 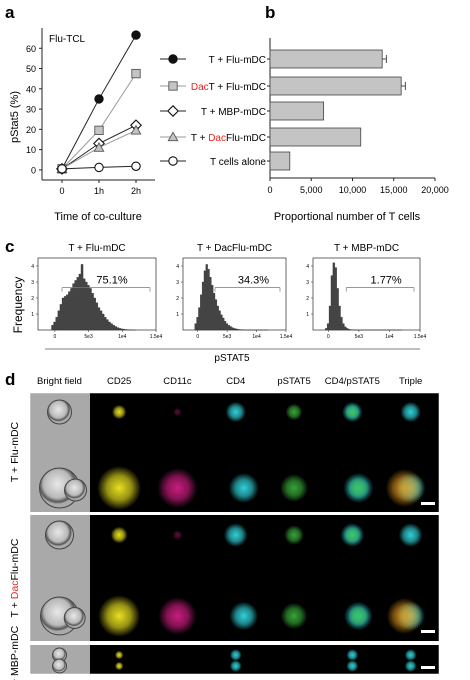 I want to click on legend-label-suffix: T cells alone, so click(x=238, y=162).